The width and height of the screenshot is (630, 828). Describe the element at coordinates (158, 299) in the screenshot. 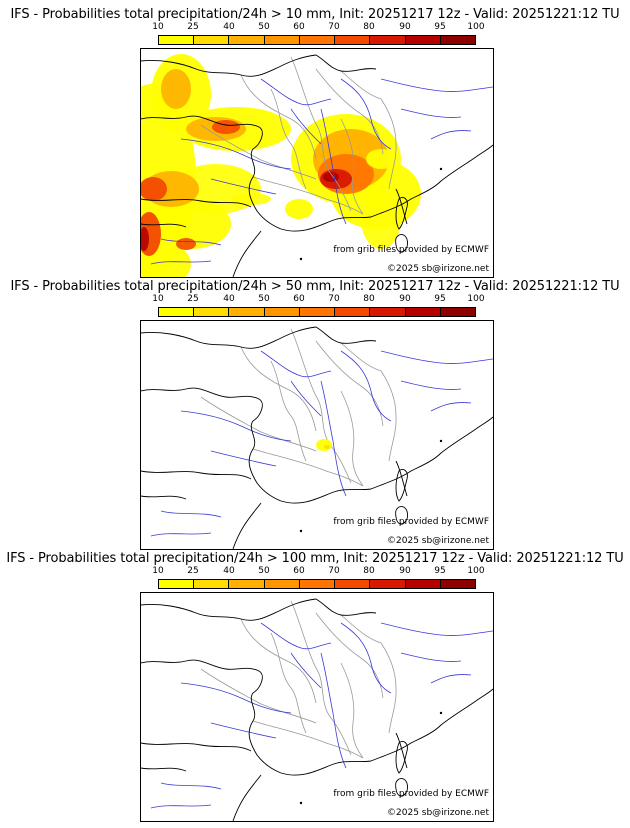

I see `scale-label: 10` at that location.